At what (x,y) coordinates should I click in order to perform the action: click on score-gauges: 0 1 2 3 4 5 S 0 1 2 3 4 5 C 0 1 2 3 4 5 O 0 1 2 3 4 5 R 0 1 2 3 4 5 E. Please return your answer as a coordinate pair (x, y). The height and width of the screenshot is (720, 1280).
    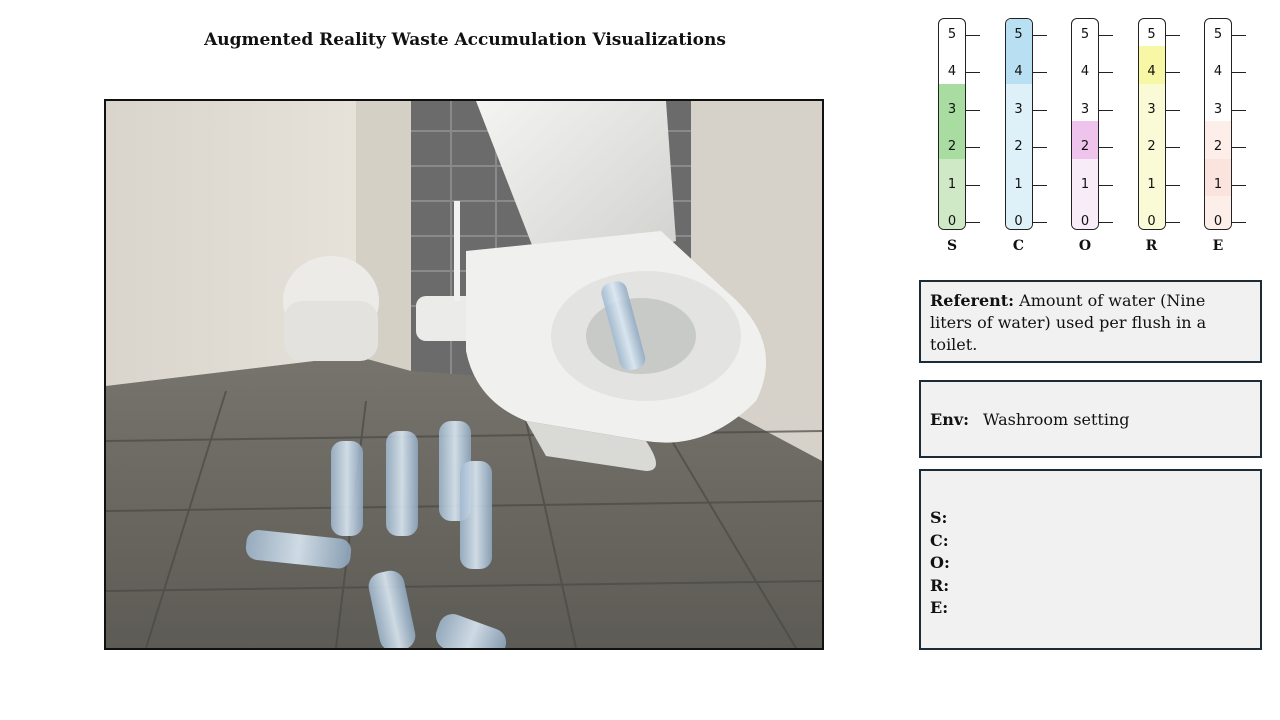
    Looking at the image, I should click on (1100, 139).